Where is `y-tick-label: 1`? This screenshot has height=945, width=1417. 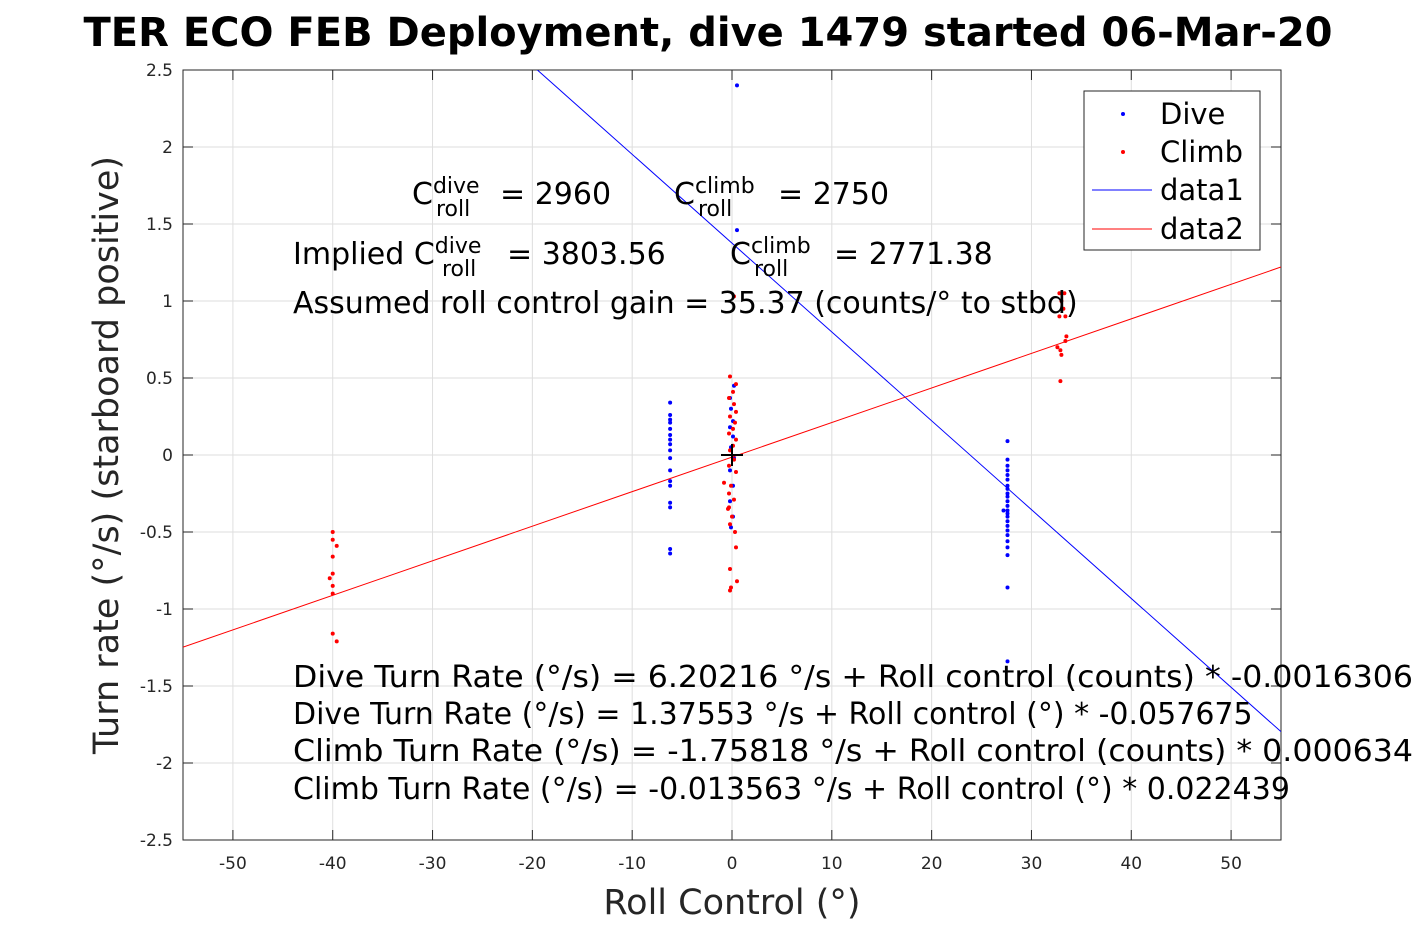
y-tick-label: 1 is located at coordinates (167, 302).